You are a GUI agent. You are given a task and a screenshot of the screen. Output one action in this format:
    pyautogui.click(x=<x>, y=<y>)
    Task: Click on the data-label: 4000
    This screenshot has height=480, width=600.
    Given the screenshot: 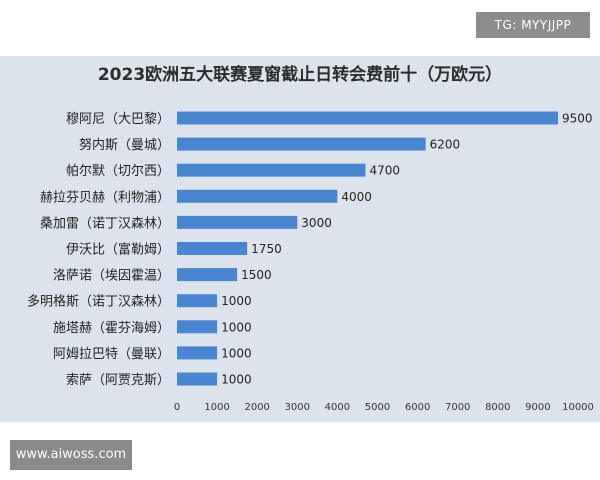 What is the action you would take?
    pyautogui.click(x=356, y=197)
    